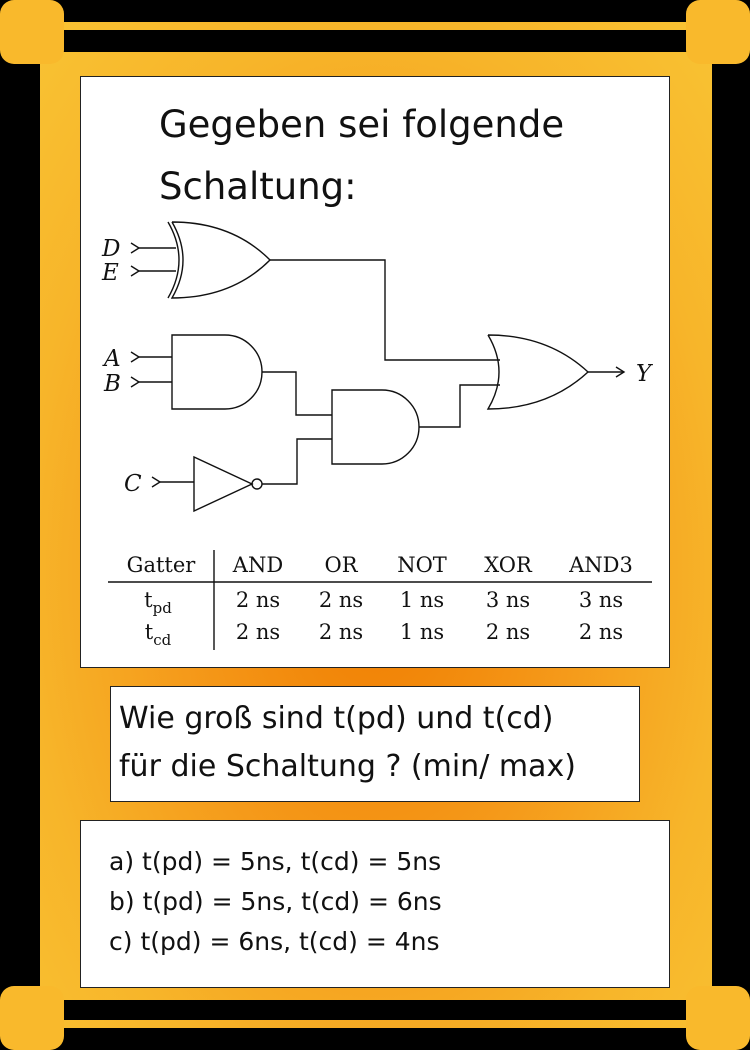 The width and height of the screenshot is (750, 1050). What do you see at coordinates (275, 861) in the screenshot?
I see `answer-option-a: a) t(pd) = 5ns, t(cd) = 5ns` at bounding box center [275, 861].